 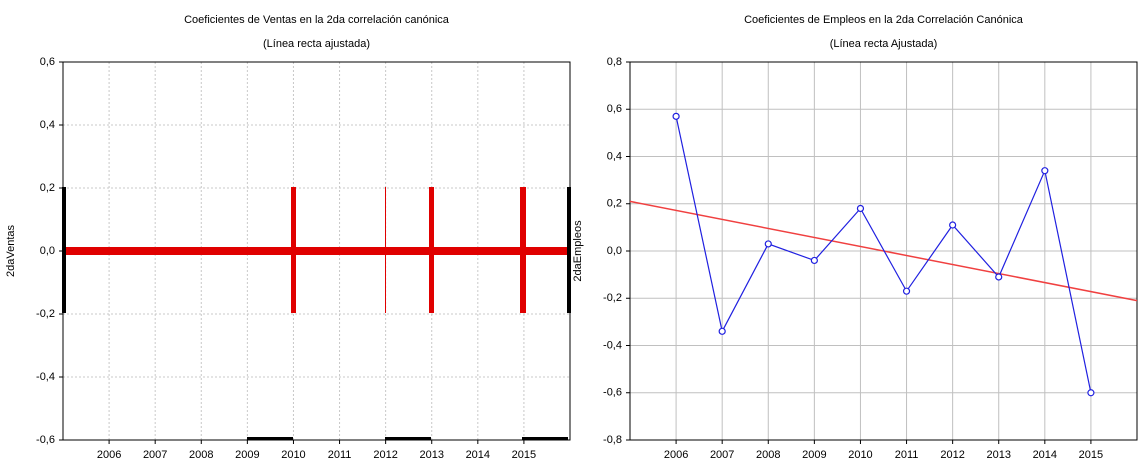 What do you see at coordinates (614, 62) in the screenshot?
I see `y-tick-label: 0,8` at bounding box center [614, 62].